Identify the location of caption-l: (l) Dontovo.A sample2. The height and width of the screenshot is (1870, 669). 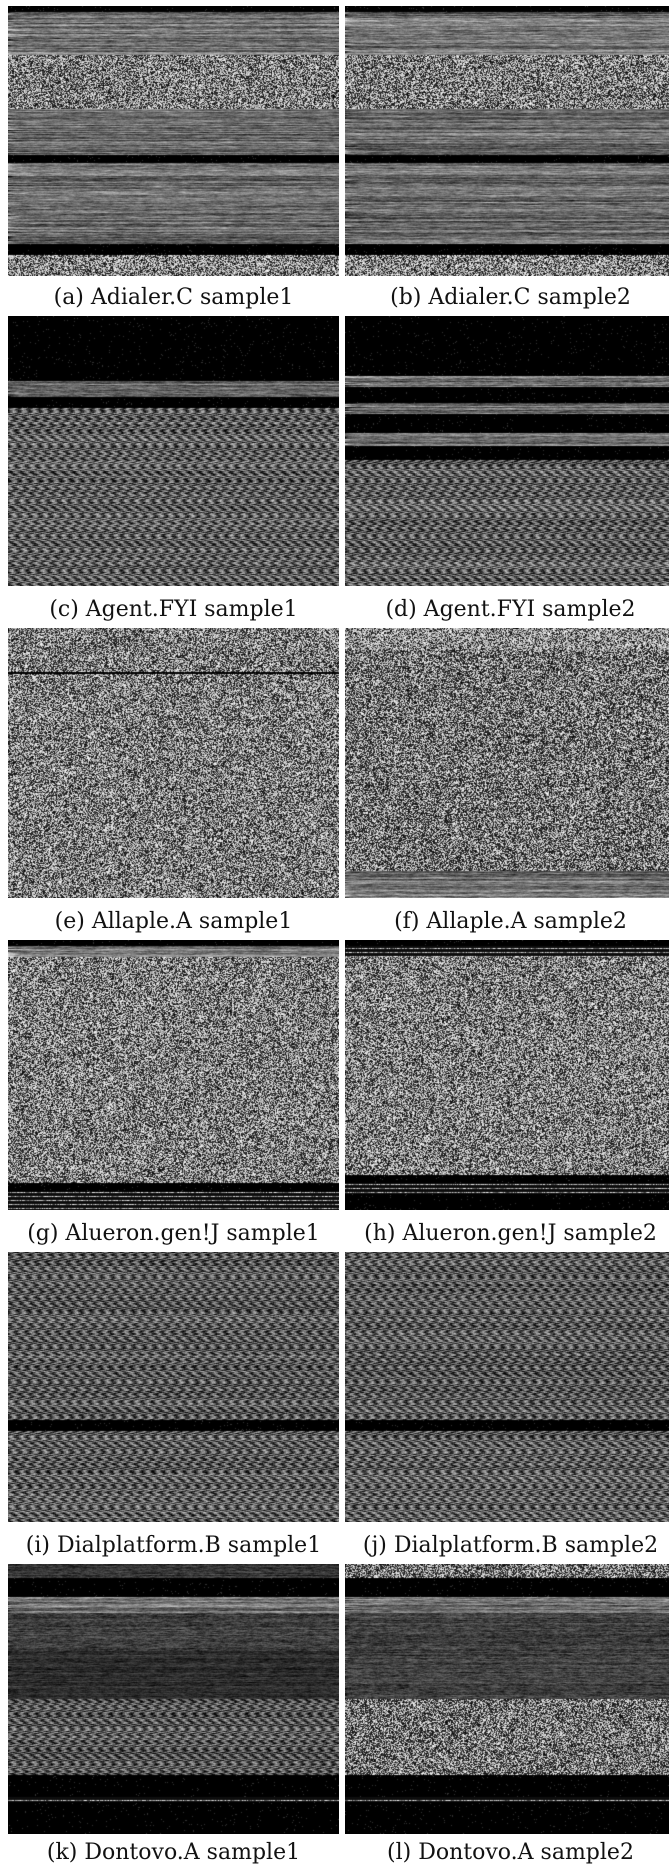
(510, 1852).